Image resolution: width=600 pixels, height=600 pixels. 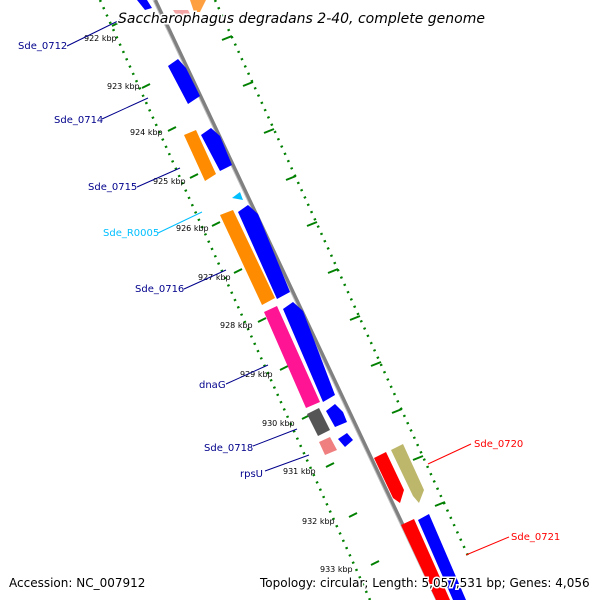 What do you see at coordinates (535, 537) in the screenshot?
I see `gene-label-sde-0721: Sde_0721` at bounding box center [535, 537].